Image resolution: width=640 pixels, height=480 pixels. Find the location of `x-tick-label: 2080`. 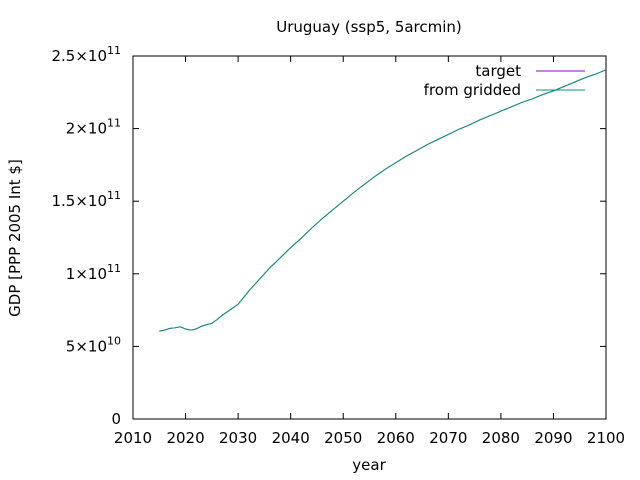

x-tick-label: 2080 is located at coordinates (501, 438).